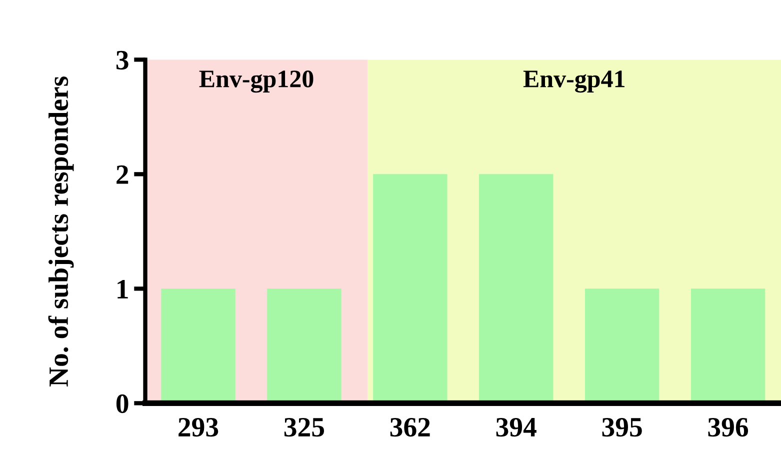  I want to click on y-tick-label: 3, so click(122, 60).